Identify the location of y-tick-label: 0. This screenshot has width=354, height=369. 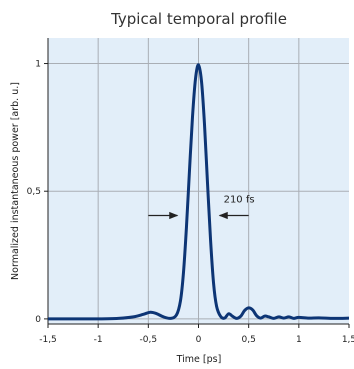
(38, 320).